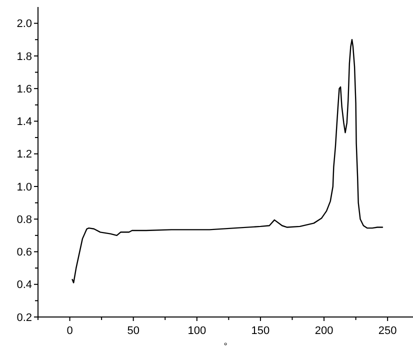 This screenshot has height=353, width=413. Describe the element at coordinates (387, 331) in the screenshot. I see `x-tick-label: 250` at that location.